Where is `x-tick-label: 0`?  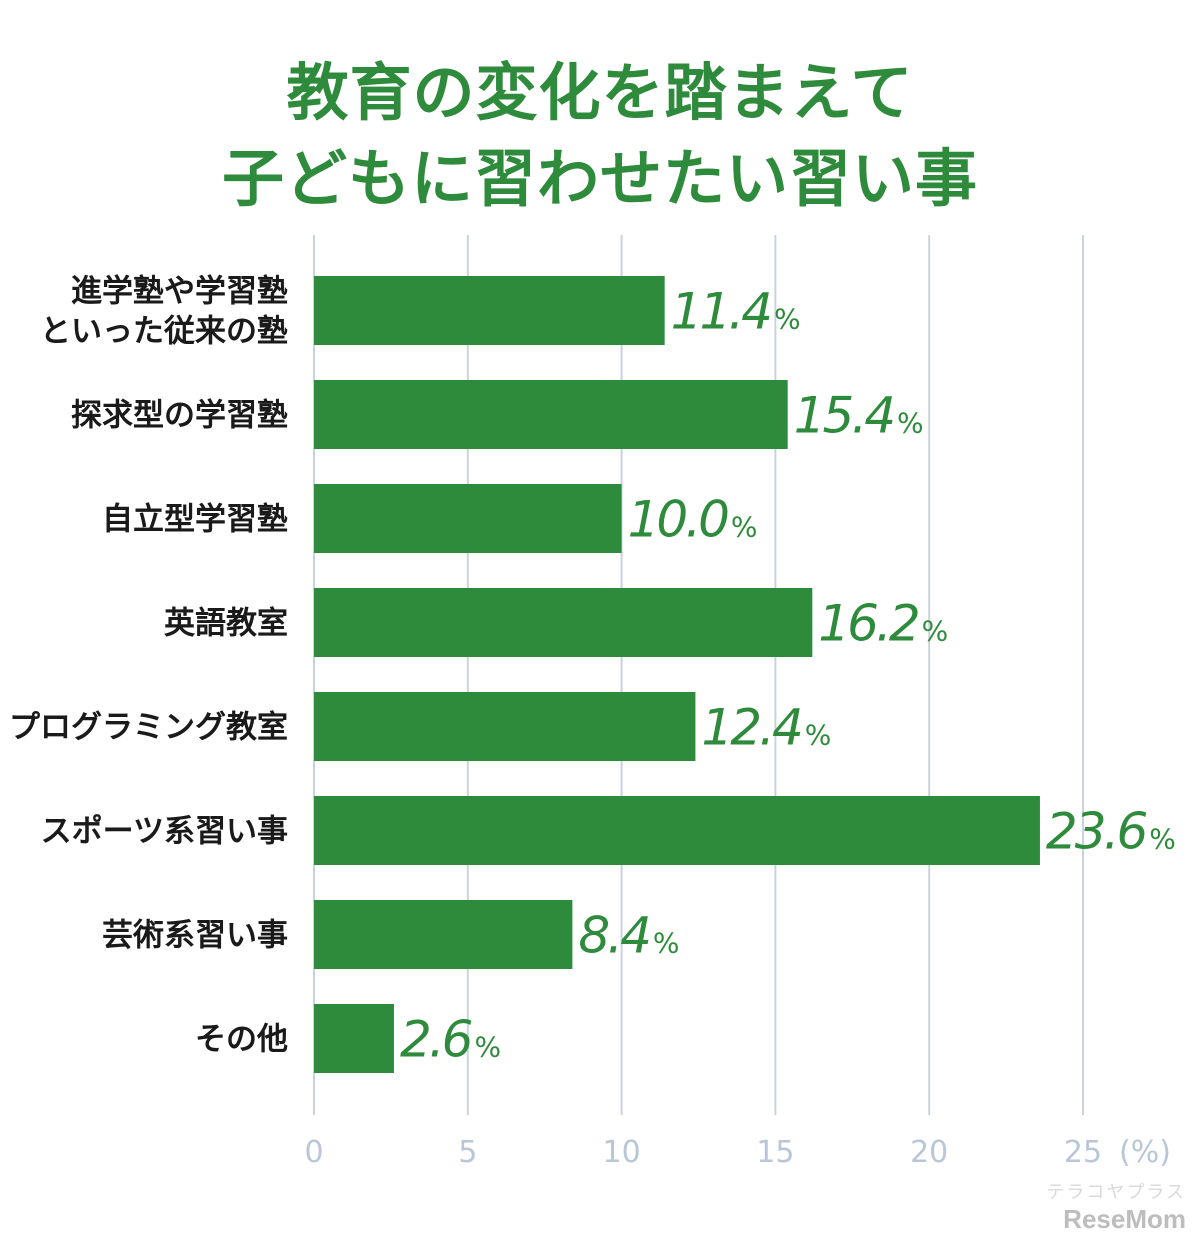
x-tick-label: 0 is located at coordinates (313, 1152).